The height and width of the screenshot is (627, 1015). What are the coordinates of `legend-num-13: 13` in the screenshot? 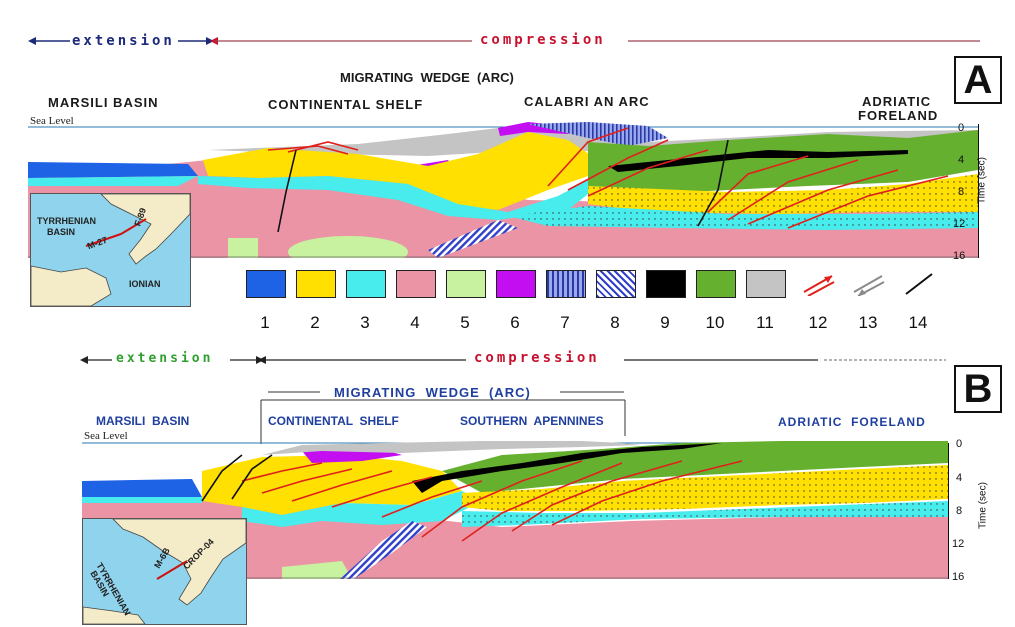 It's located at (868, 322).